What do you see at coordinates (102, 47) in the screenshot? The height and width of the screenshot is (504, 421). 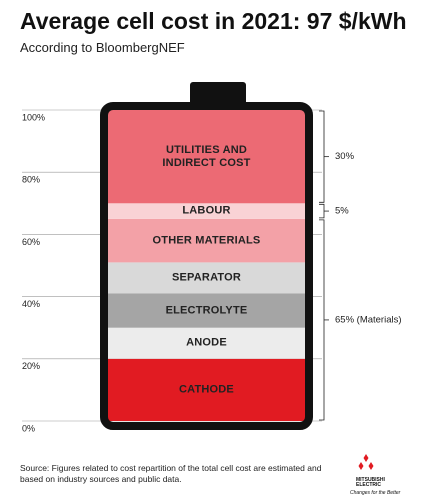 I see `subtitle: According to BloombergNEF` at bounding box center [102, 47].